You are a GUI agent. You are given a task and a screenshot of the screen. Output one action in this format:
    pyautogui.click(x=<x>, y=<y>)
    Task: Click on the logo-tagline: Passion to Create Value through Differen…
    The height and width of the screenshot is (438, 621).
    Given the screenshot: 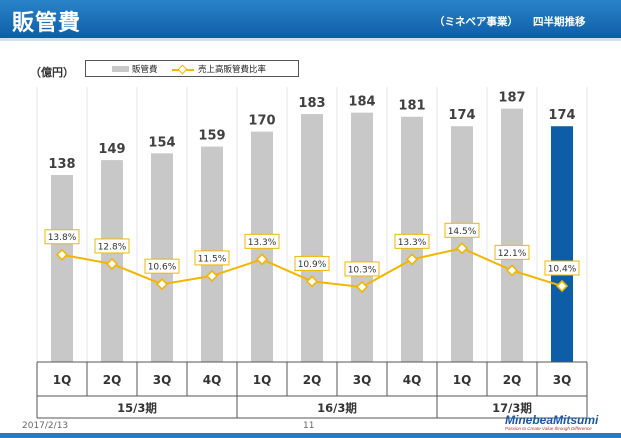 What is the action you would take?
    pyautogui.click(x=548, y=428)
    